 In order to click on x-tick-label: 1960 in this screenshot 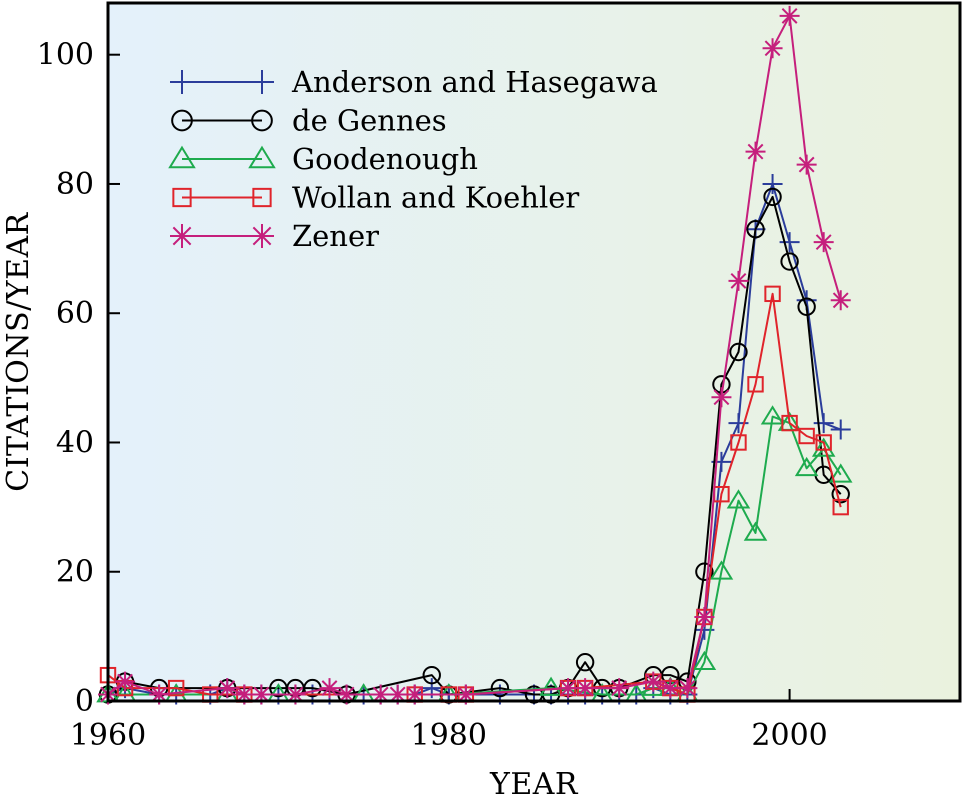, I will do `click(108, 735)`.